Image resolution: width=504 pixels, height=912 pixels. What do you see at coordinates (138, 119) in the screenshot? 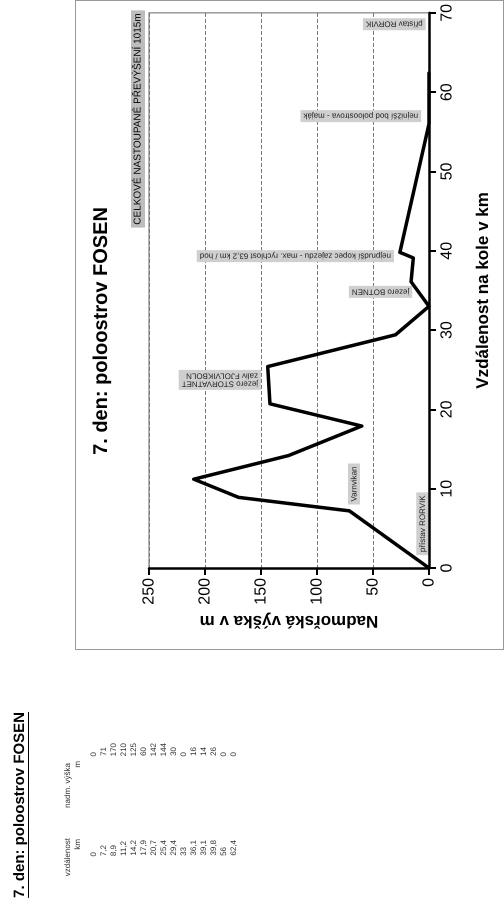
I see `text: CELKOVÉ NASTOUPANÉ PŘEVÝŠENÍ 1015m` at bounding box center [138, 119].